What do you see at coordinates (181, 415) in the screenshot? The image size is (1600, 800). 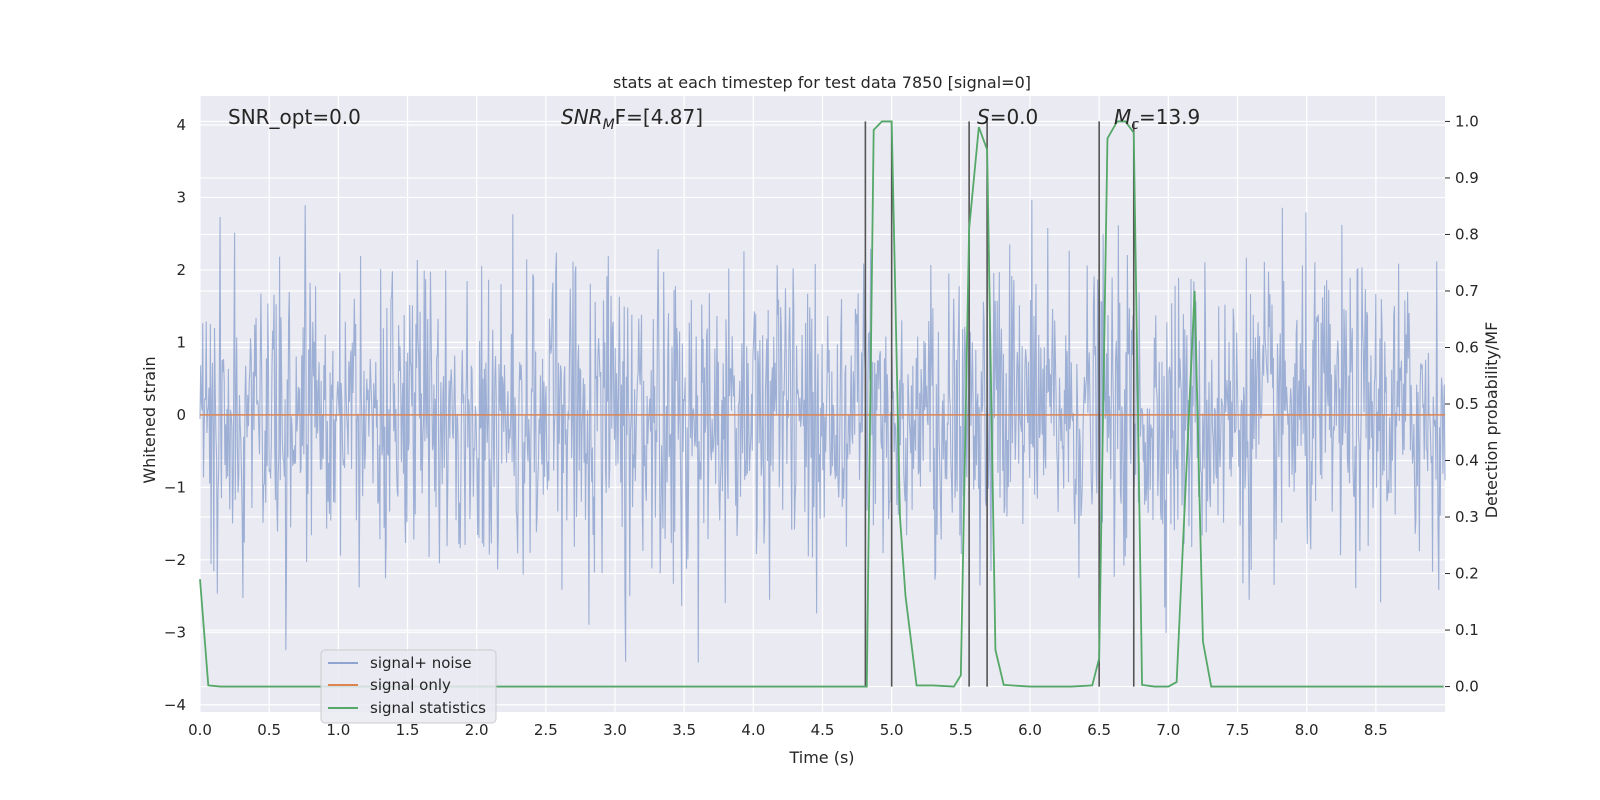 I see `y-tick-label-left: 0` at bounding box center [181, 415].